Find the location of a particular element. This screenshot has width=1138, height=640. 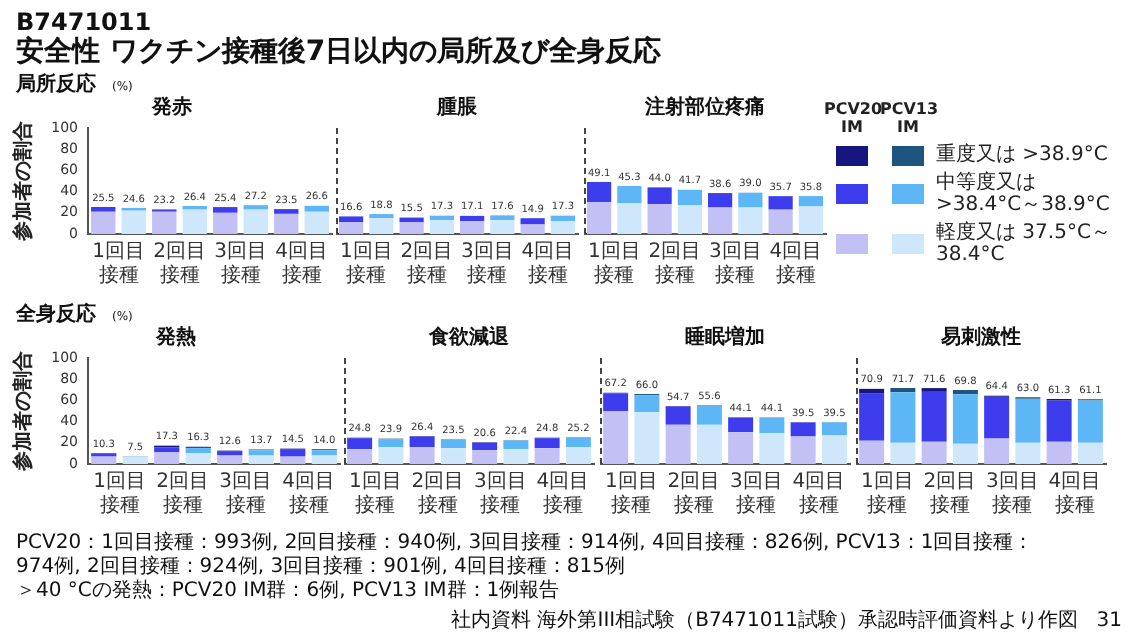

text: 31 is located at coordinates (1109, 622).